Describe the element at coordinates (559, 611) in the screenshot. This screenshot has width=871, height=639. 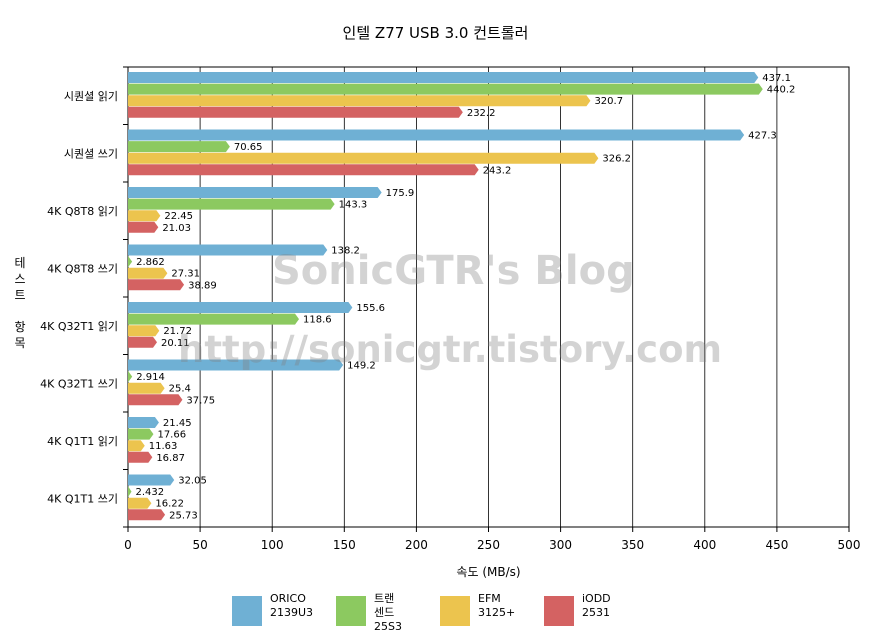
I see `legend-swatch-iodd` at that location.